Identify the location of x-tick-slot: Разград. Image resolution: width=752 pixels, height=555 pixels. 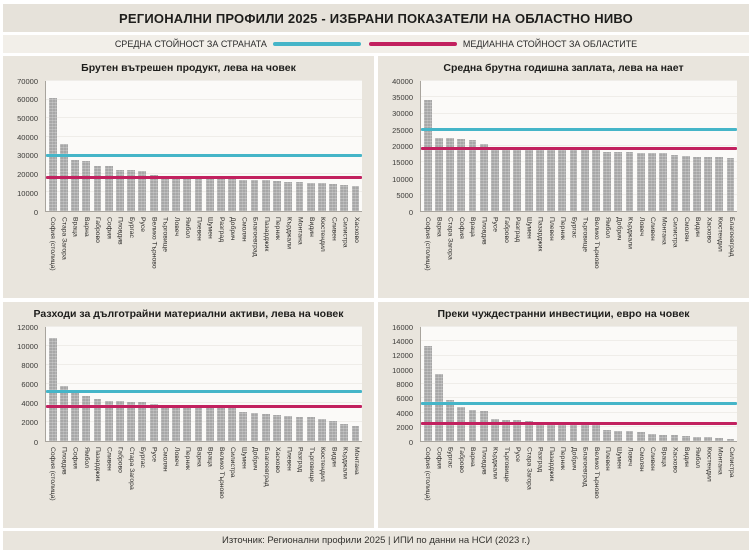
(299, 485).